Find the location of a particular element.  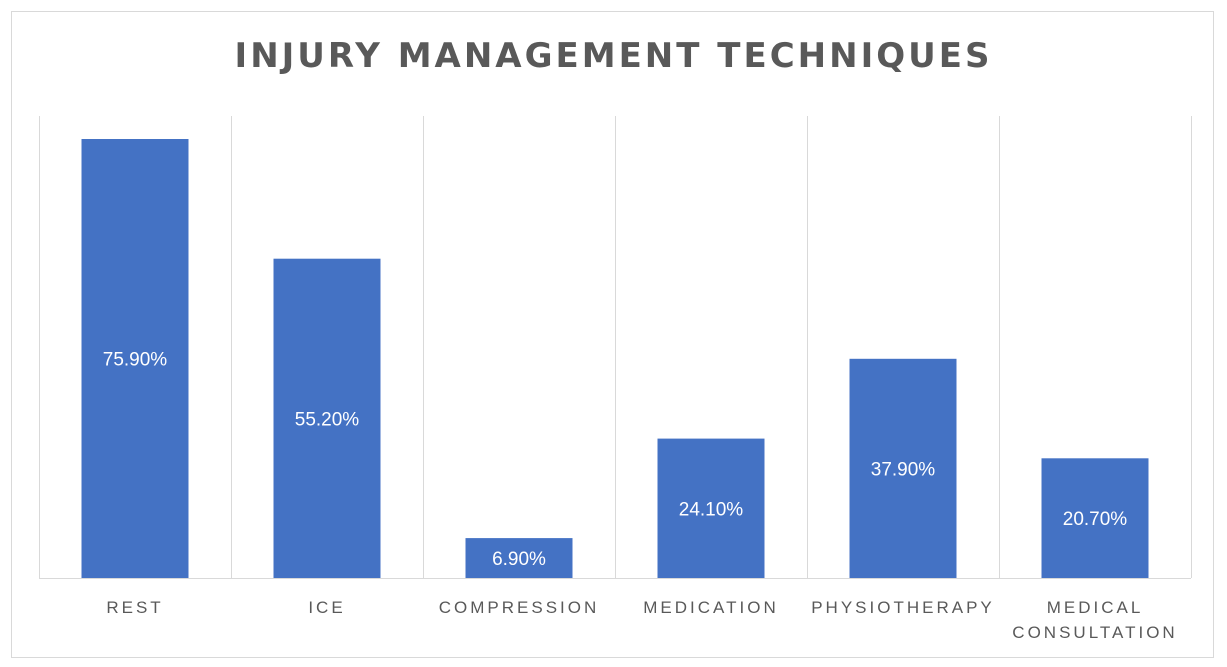

bar-medication is located at coordinates (711, 508).